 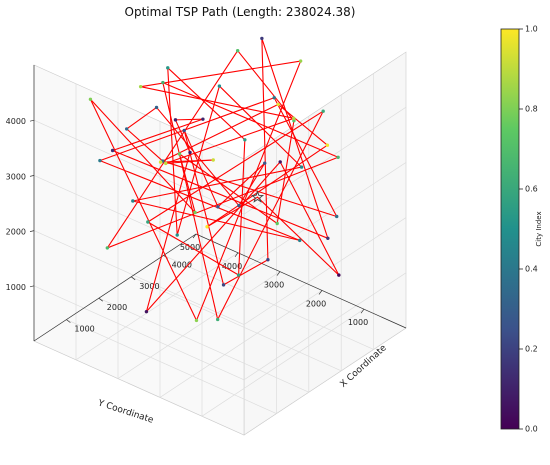 I want to click on colorbar, so click(x=510, y=229).